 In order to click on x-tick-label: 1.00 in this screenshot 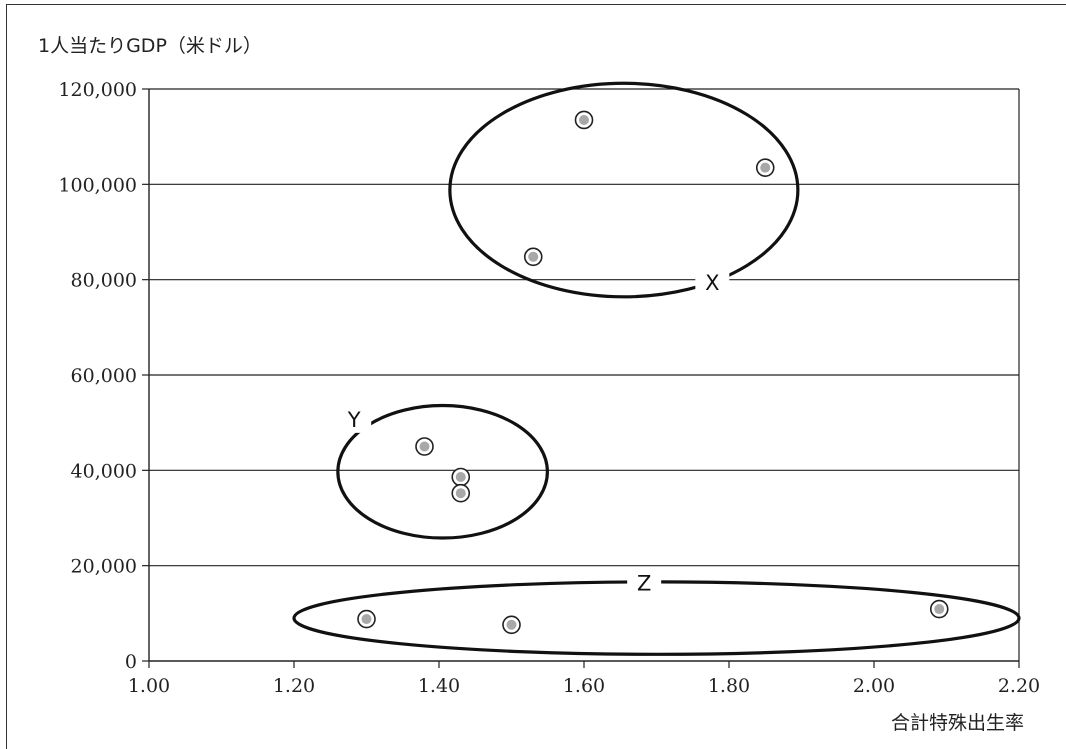, I will do `click(149, 686)`.